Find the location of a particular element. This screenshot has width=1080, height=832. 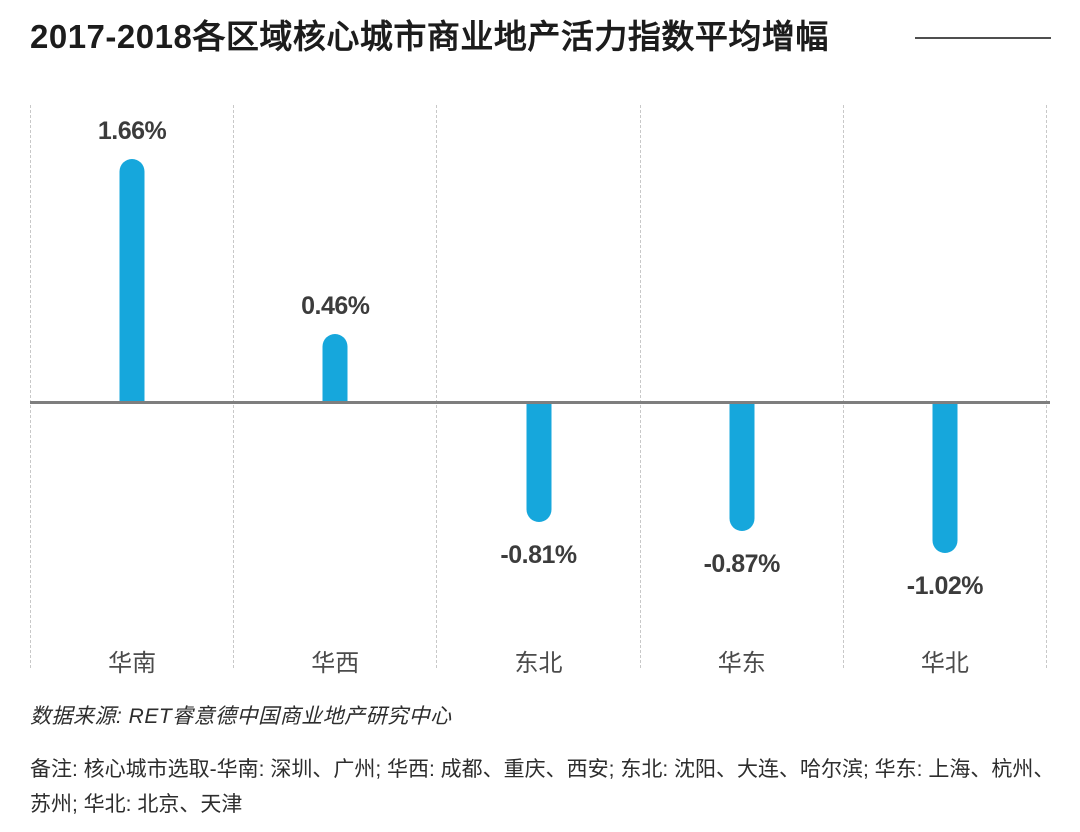

chart-column-东北: -0.81% 东北 is located at coordinates (537, 391).